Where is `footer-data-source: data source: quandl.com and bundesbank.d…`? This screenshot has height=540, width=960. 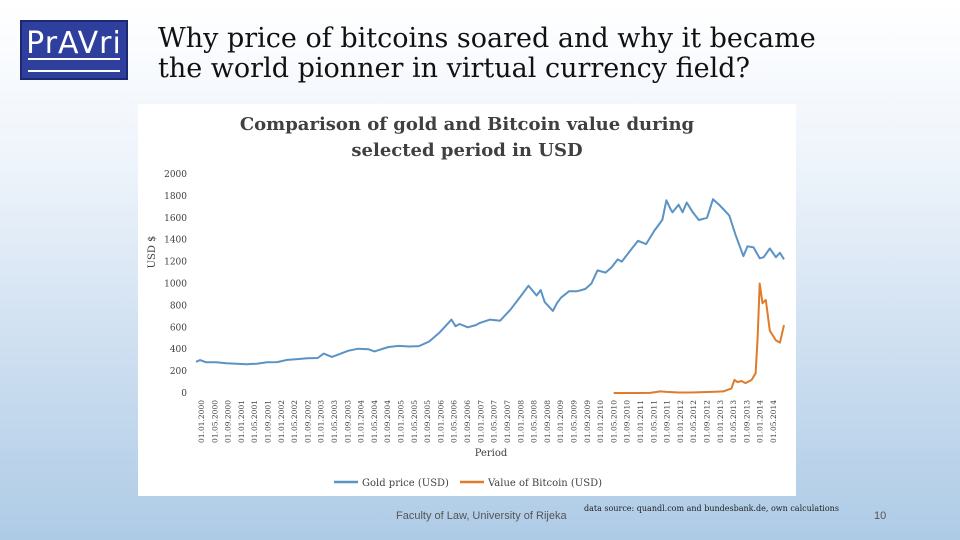
footer-data-source: data source: quandl.com and bundesbank.d… is located at coordinates (711, 508).